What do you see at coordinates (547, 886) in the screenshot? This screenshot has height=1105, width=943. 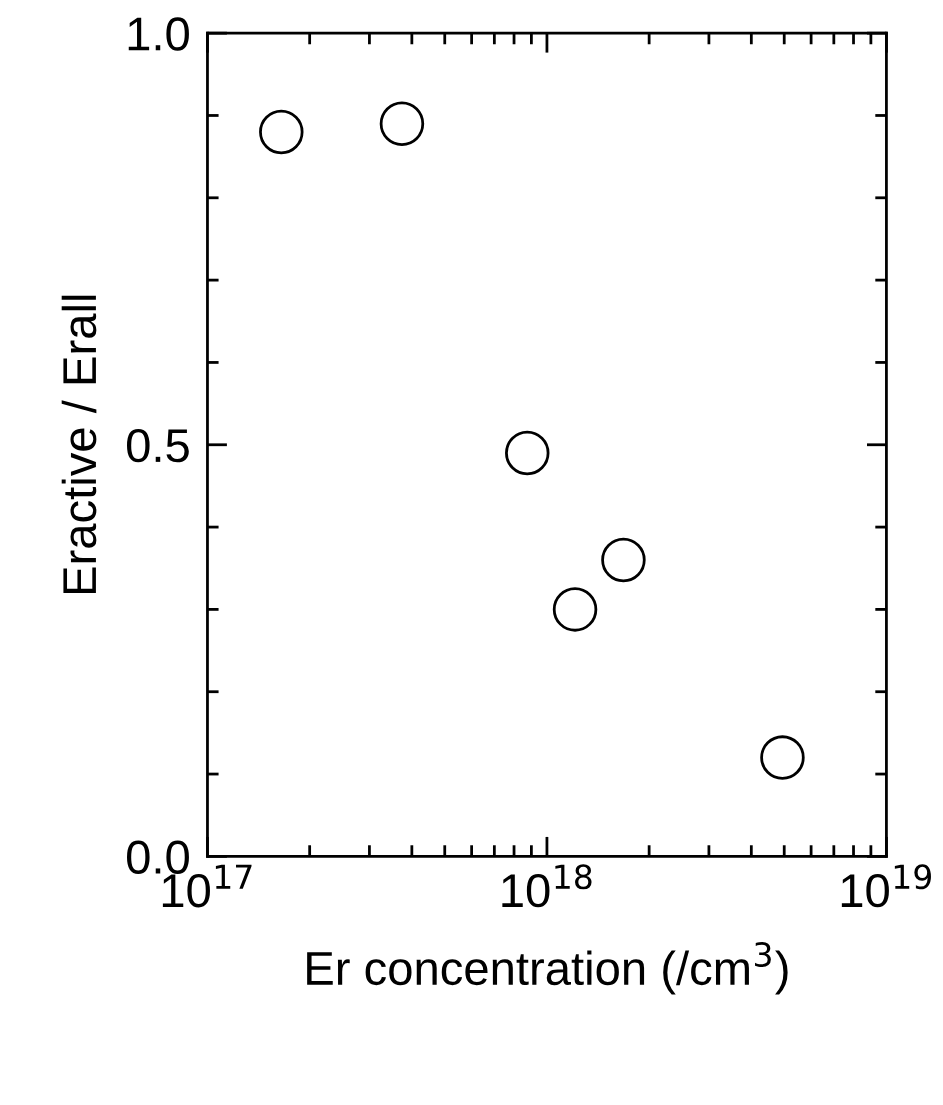 I see `x-tick-label: 10$^{18}$` at bounding box center [547, 886].